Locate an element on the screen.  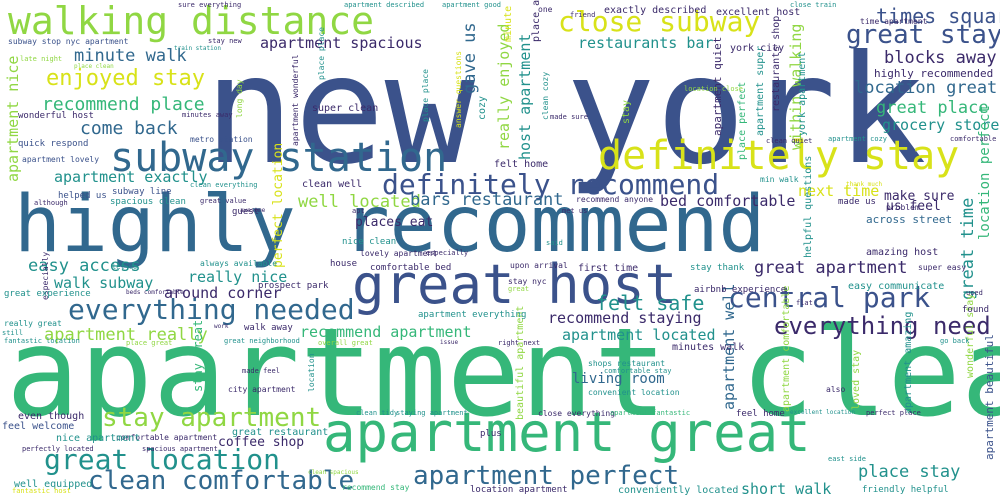
word-across-street: across street is located at coordinates (909, 219).